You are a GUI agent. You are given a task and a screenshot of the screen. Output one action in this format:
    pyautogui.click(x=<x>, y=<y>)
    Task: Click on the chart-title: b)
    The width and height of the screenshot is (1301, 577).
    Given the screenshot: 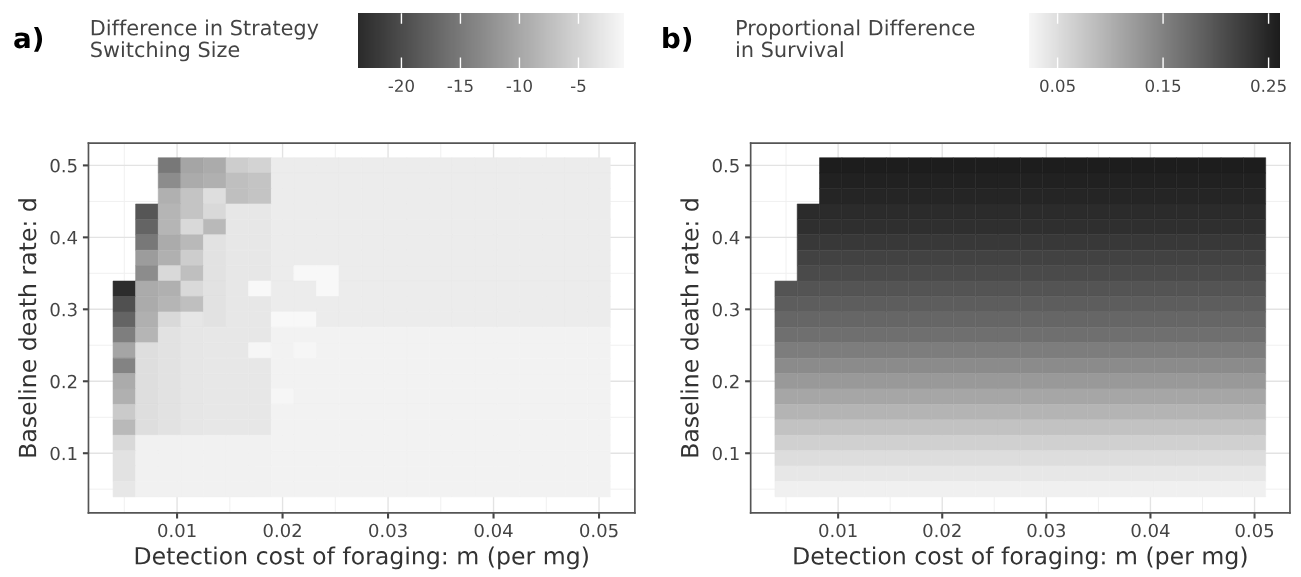 What is the action you would take?
    pyautogui.click(x=677, y=39)
    